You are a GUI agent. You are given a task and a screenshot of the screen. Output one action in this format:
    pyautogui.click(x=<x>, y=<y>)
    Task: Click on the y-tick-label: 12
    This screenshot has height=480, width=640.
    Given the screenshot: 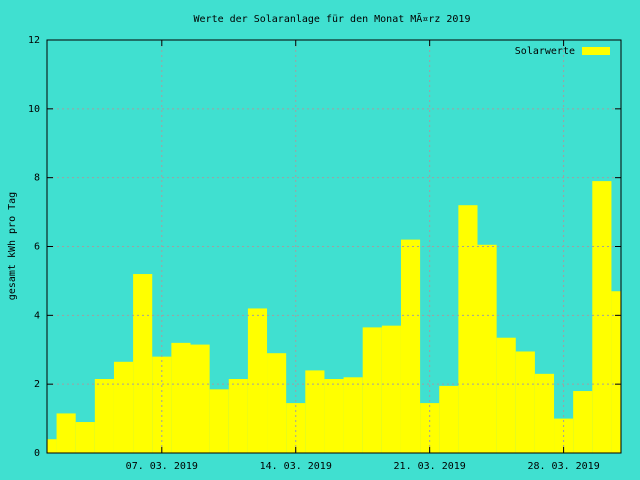 What is the action you would take?
    pyautogui.click(x=34, y=40)
    